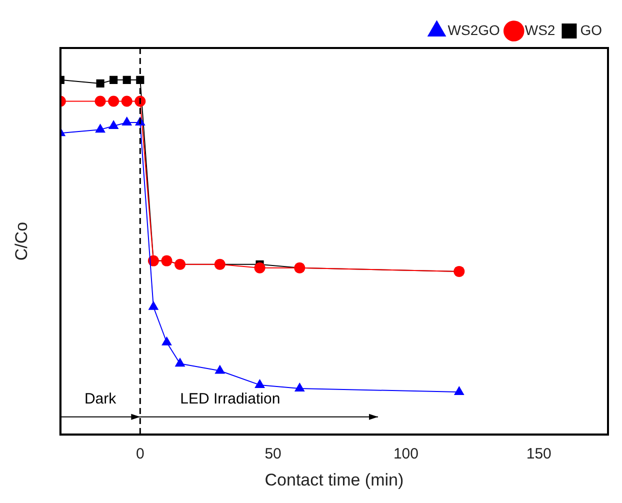 The height and width of the screenshot is (503, 622). Describe the element at coordinates (273, 454) in the screenshot. I see `x-tick-label: 50` at that location.